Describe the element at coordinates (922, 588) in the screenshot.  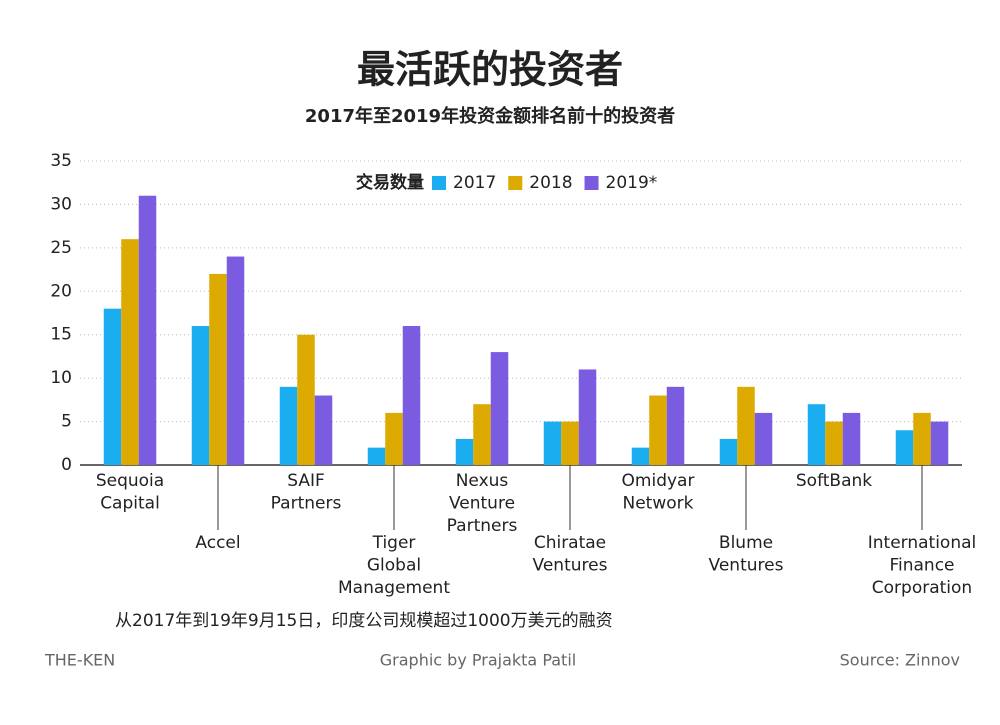
I see `x-tick-label: Corporation` at that location.